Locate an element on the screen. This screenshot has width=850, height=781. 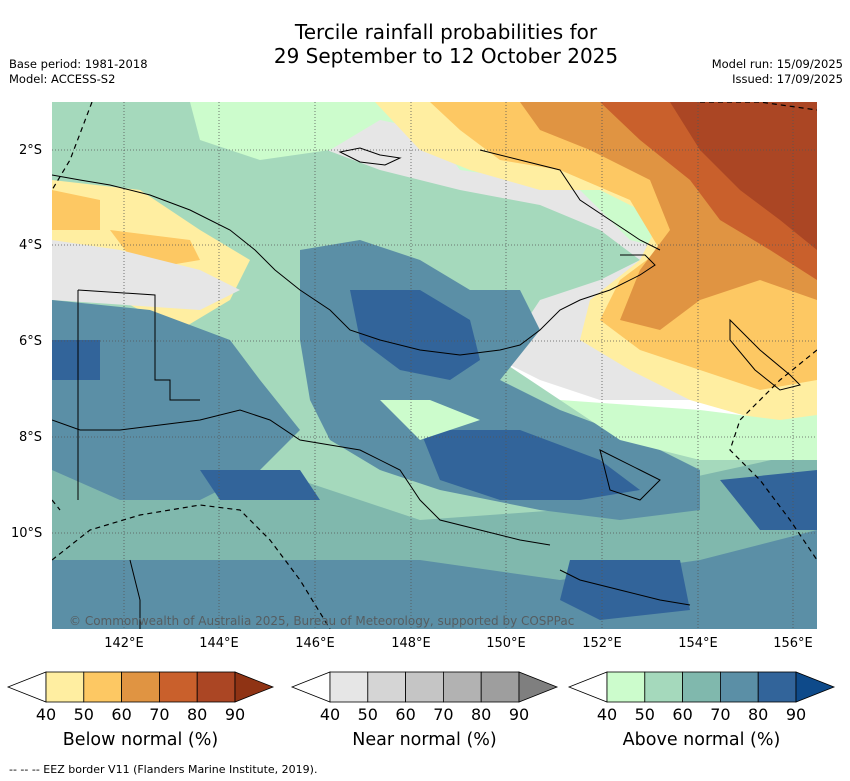
colorbar-title: Above normal (%) is located at coordinates (701, 740).